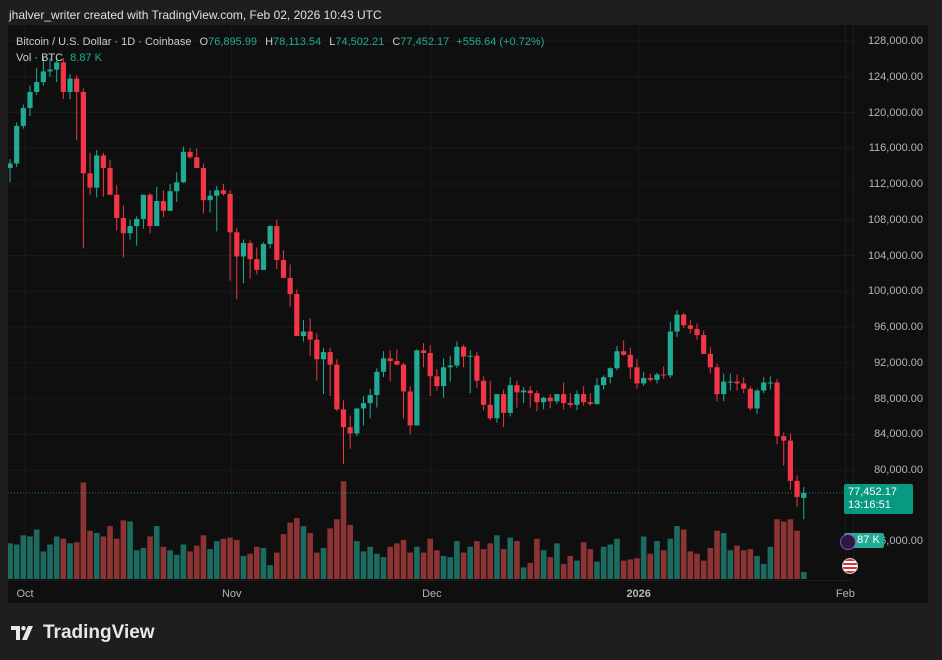 The height and width of the screenshot is (660, 942). What do you see at coordinates (104, 42) in the screenshot?
I see `symbol-label: Bitcoin / U.S. Dollar · 1D · Coinbase` at bounding box center [104, 42].